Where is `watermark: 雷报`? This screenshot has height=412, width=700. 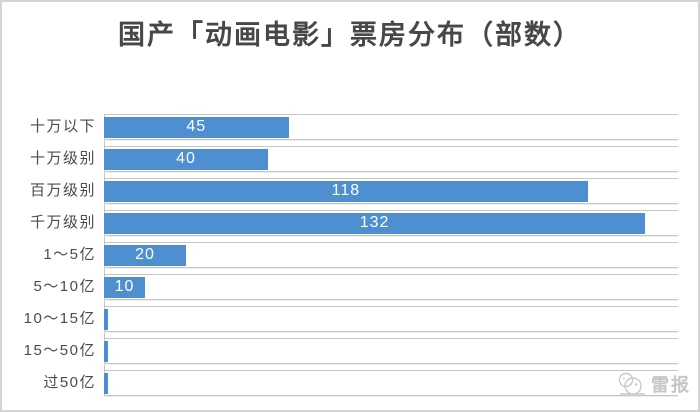 watermark: 雷报 is located at coordinates (654, 384).